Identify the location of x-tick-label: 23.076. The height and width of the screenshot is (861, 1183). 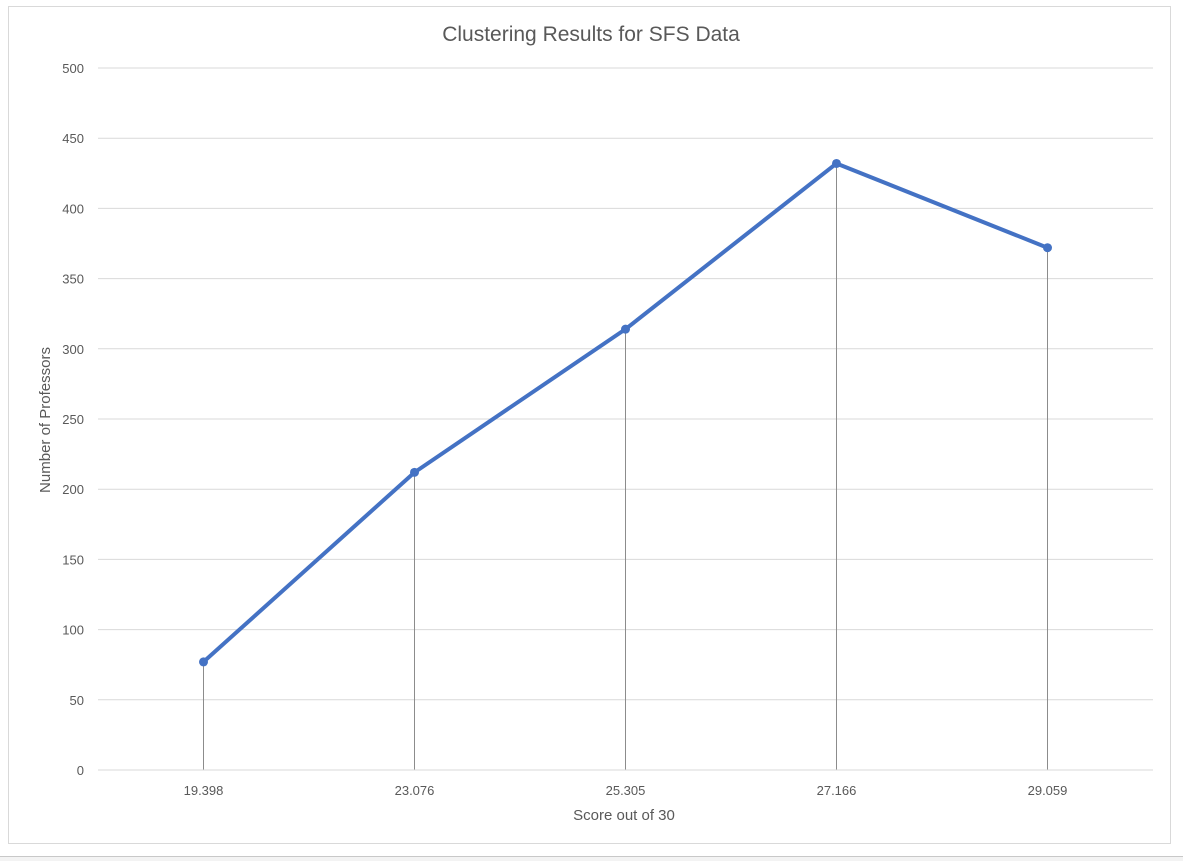
(415, 790).